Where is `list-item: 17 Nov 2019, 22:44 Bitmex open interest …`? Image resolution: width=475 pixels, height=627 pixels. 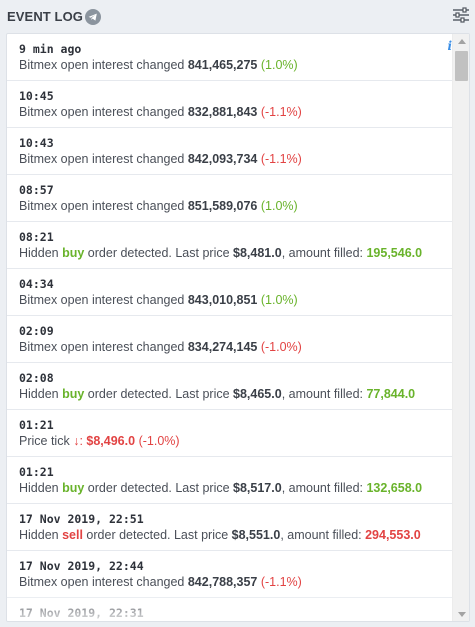 list-item: 17 Nov 2019, 22:44 Bitmex open interest … is located at coordinates (229, 574).